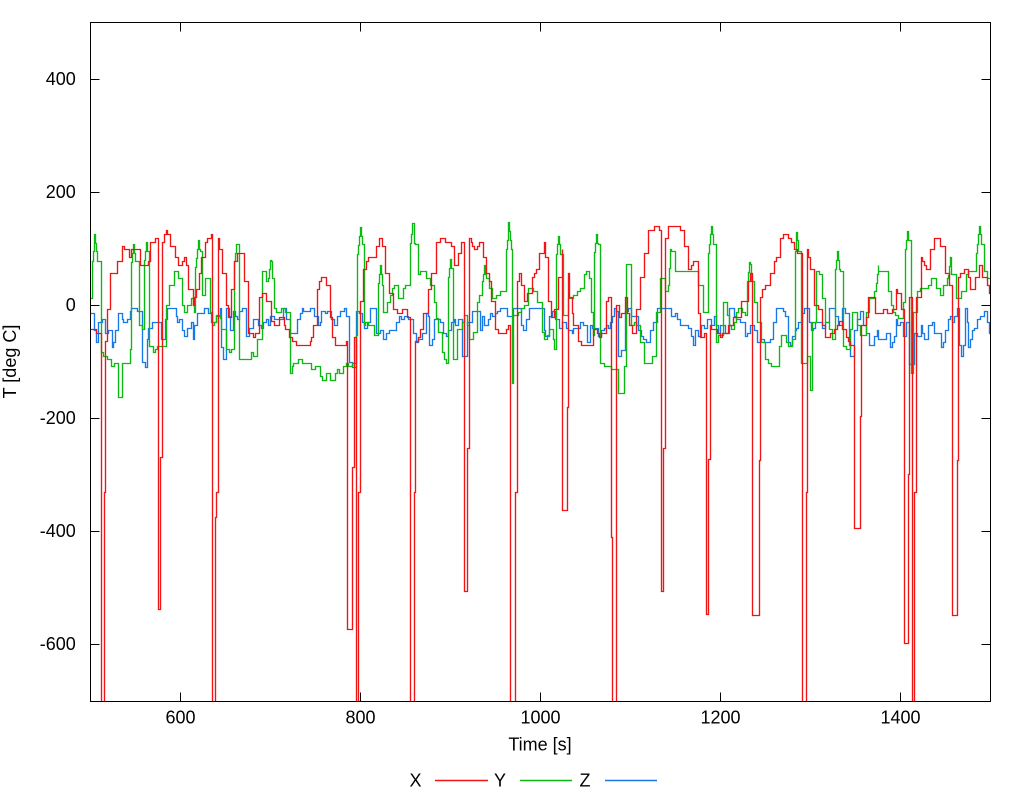 The width and height of the screenshot is (1024, 800). I want to click on svg-text: 0, so click(71, 305).